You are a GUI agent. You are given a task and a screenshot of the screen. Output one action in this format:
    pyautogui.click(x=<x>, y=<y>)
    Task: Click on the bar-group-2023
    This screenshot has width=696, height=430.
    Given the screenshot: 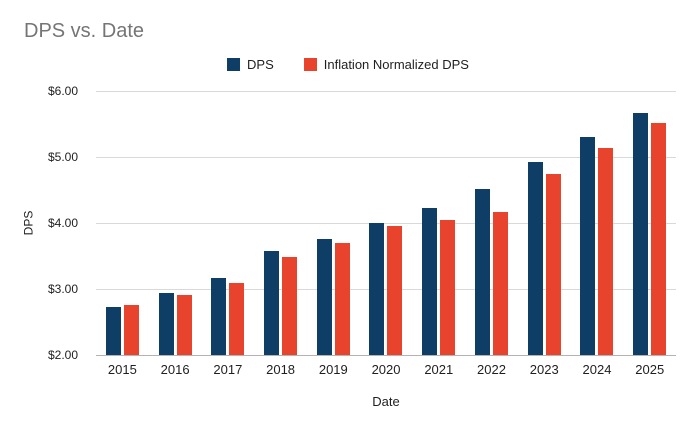 What is the action you would take?
    pyautogui.click(x=544, y=223)
    